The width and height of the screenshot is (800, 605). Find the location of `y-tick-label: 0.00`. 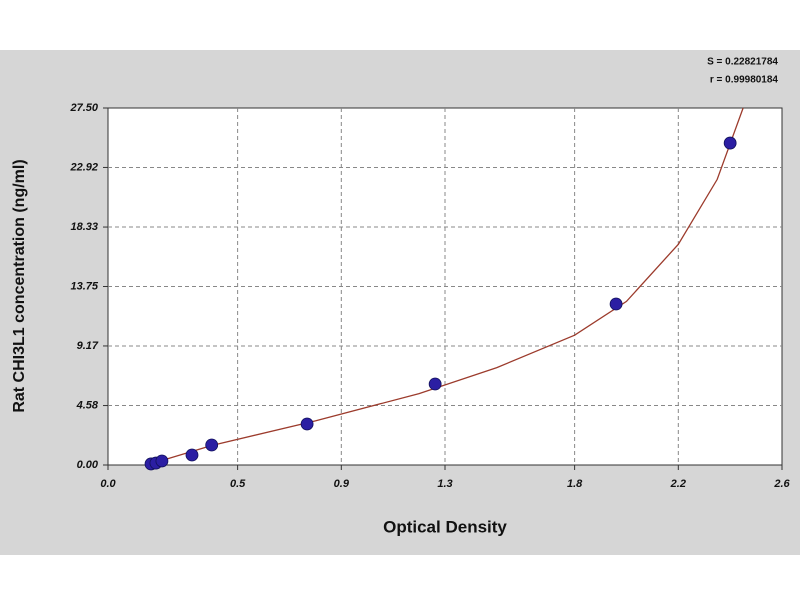

y-tick-label: 0.00 is located at coordinates (88, 465).